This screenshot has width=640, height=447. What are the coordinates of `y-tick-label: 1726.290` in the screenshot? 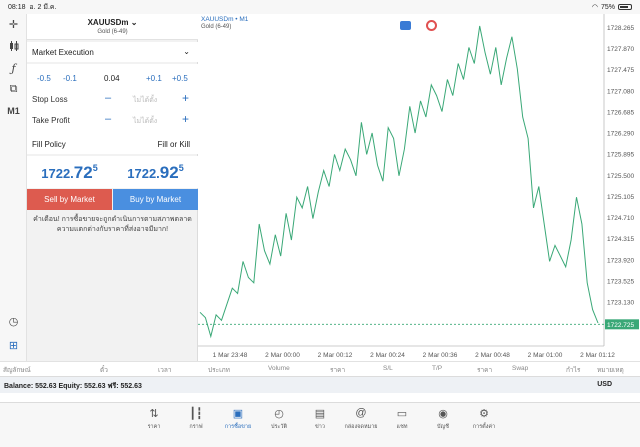 It's located at (620, 134).